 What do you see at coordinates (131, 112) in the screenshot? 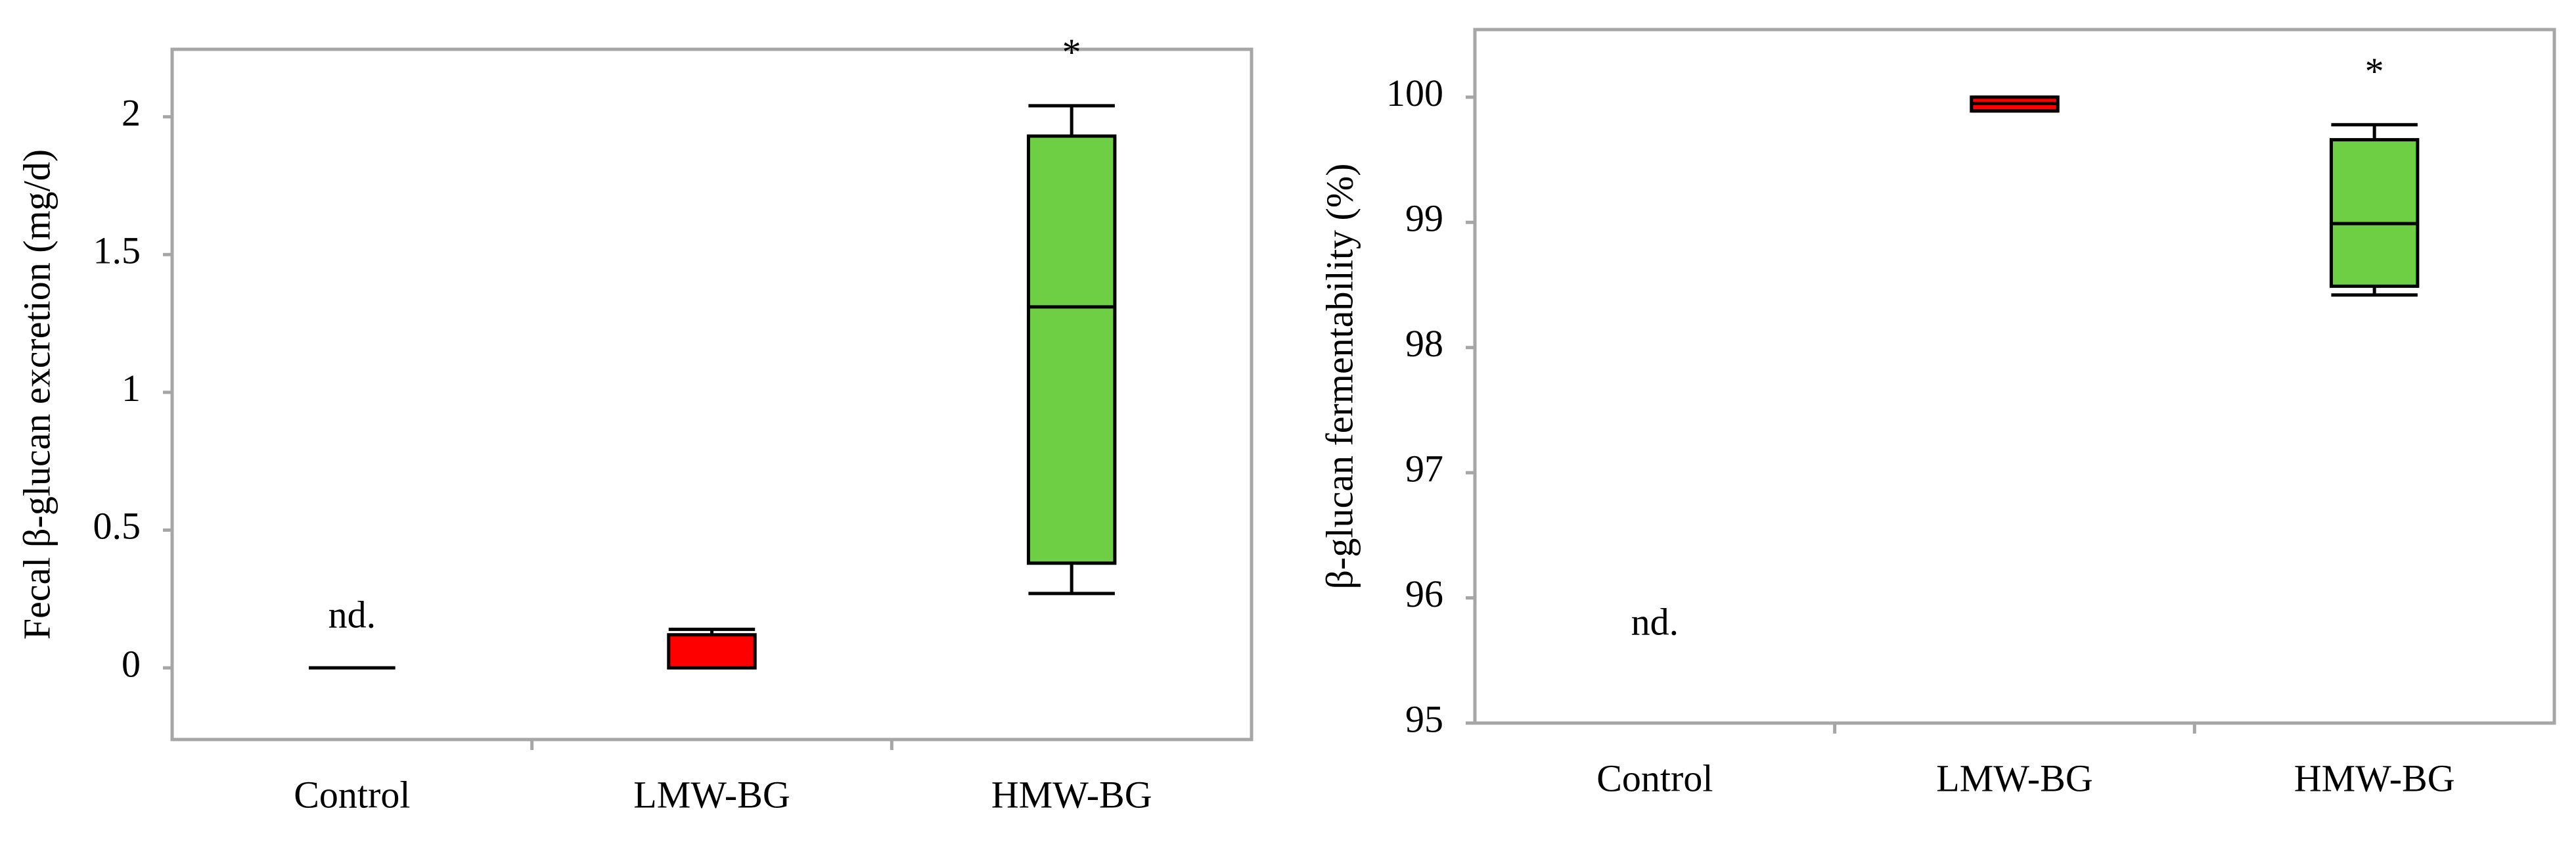
I see `y-tick-label: 2` at bounding box center [131, 112].